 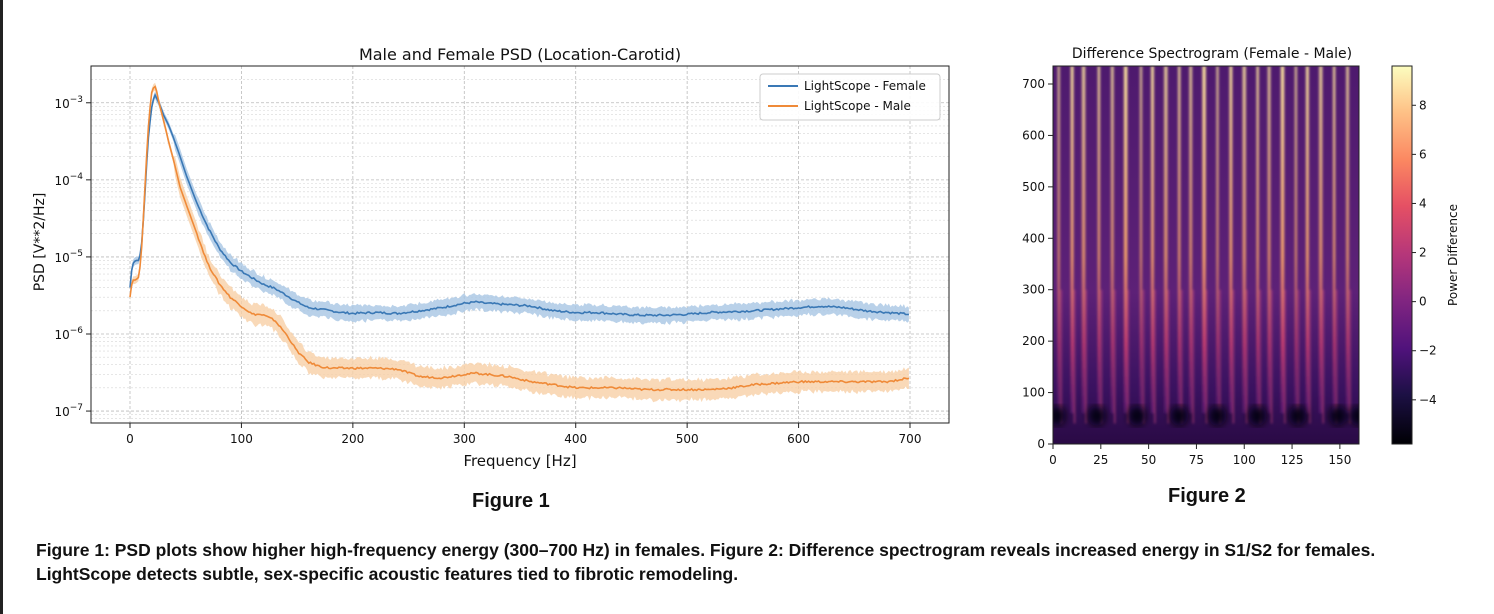 I want to click on spectrogram-x-tick-label: 100, so click(x=1244, y=460).